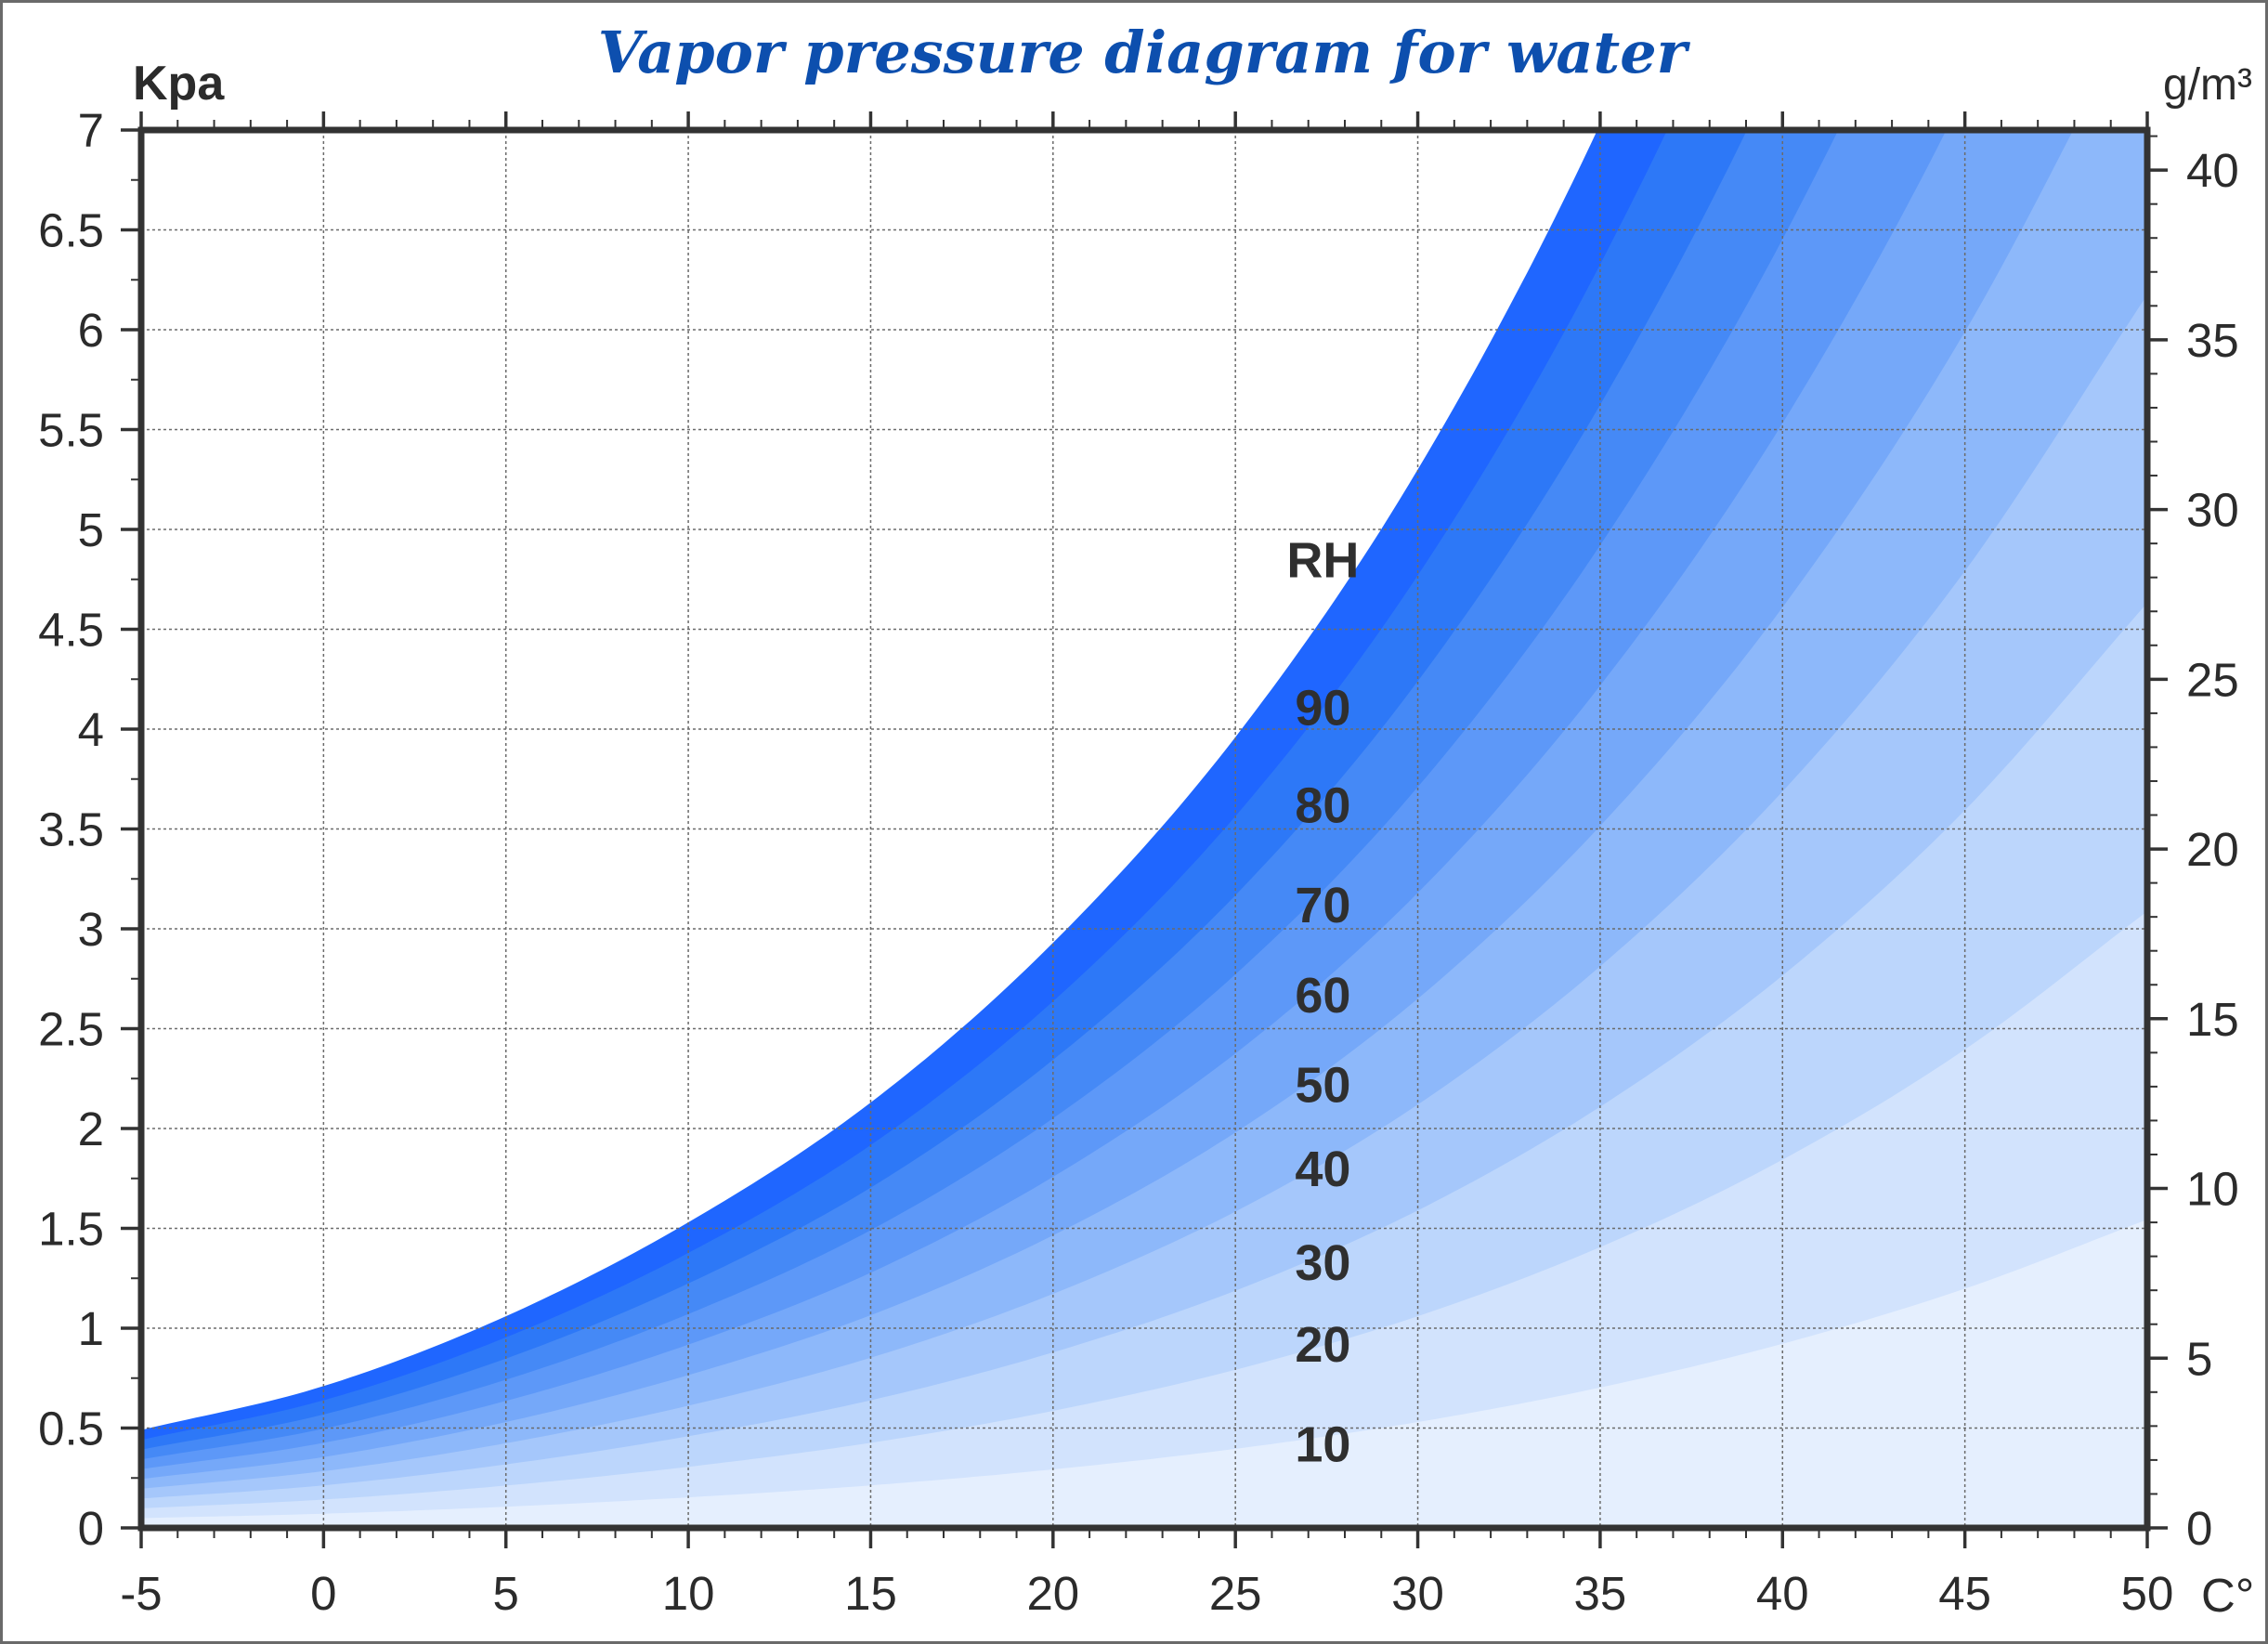 The image size is (2268, 1644). What do you see at coordinates (2199, 1358) in the screenshot?
I see `y2-tick-label-5: 5` at bounding box center [2199, 1358].